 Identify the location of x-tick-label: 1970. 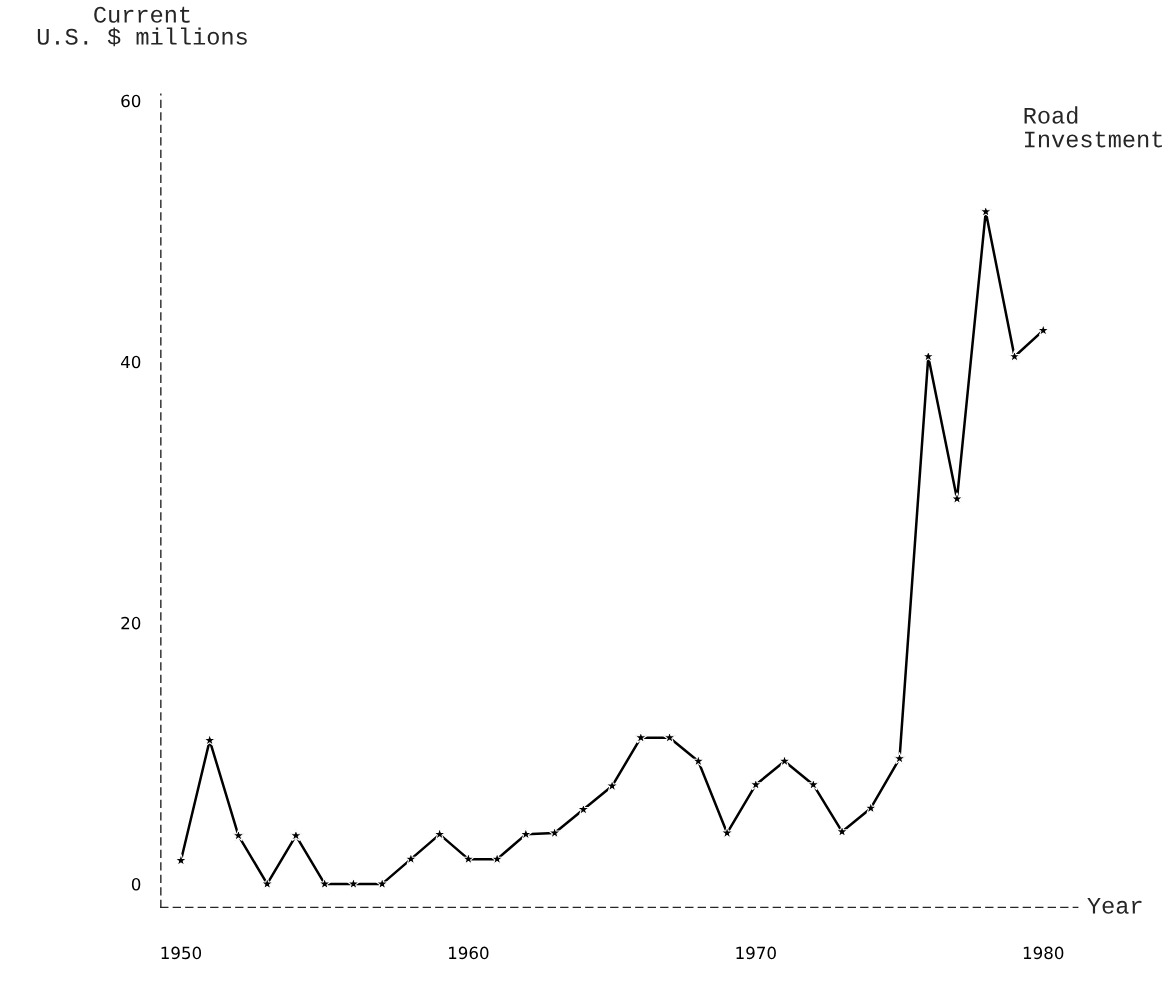
(756, 953).